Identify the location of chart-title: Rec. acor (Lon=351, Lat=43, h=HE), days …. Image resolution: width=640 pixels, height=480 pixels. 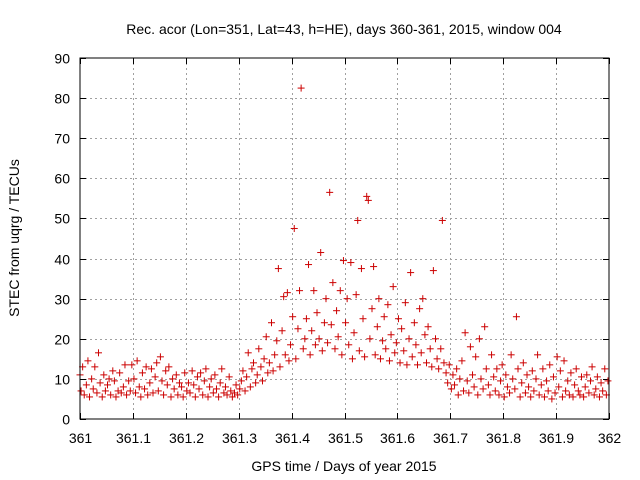
(344, 29).